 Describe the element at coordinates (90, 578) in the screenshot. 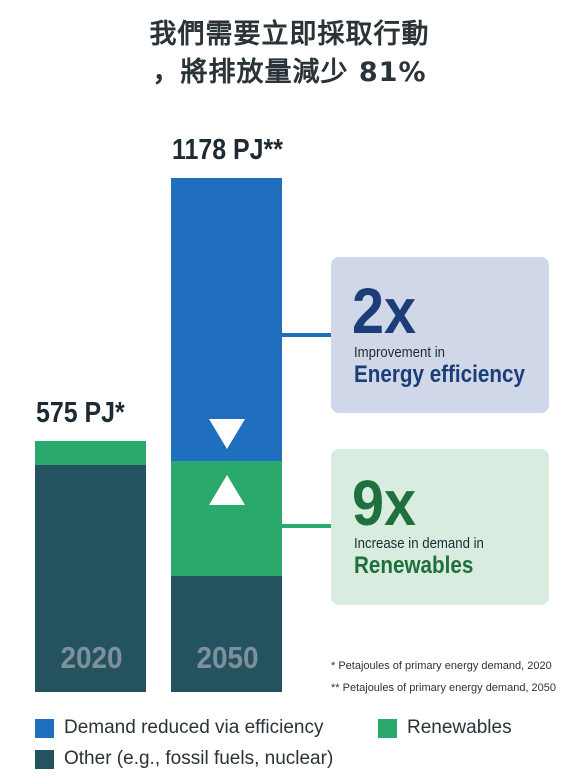

I see `bar-2020-other` at that location.